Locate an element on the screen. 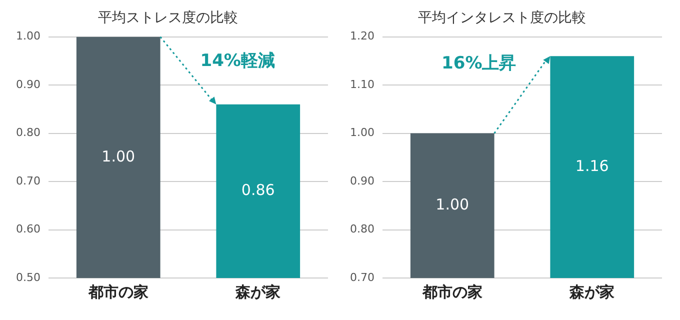  y-tick-label: 0.50 is located at coordinates (28, 277).